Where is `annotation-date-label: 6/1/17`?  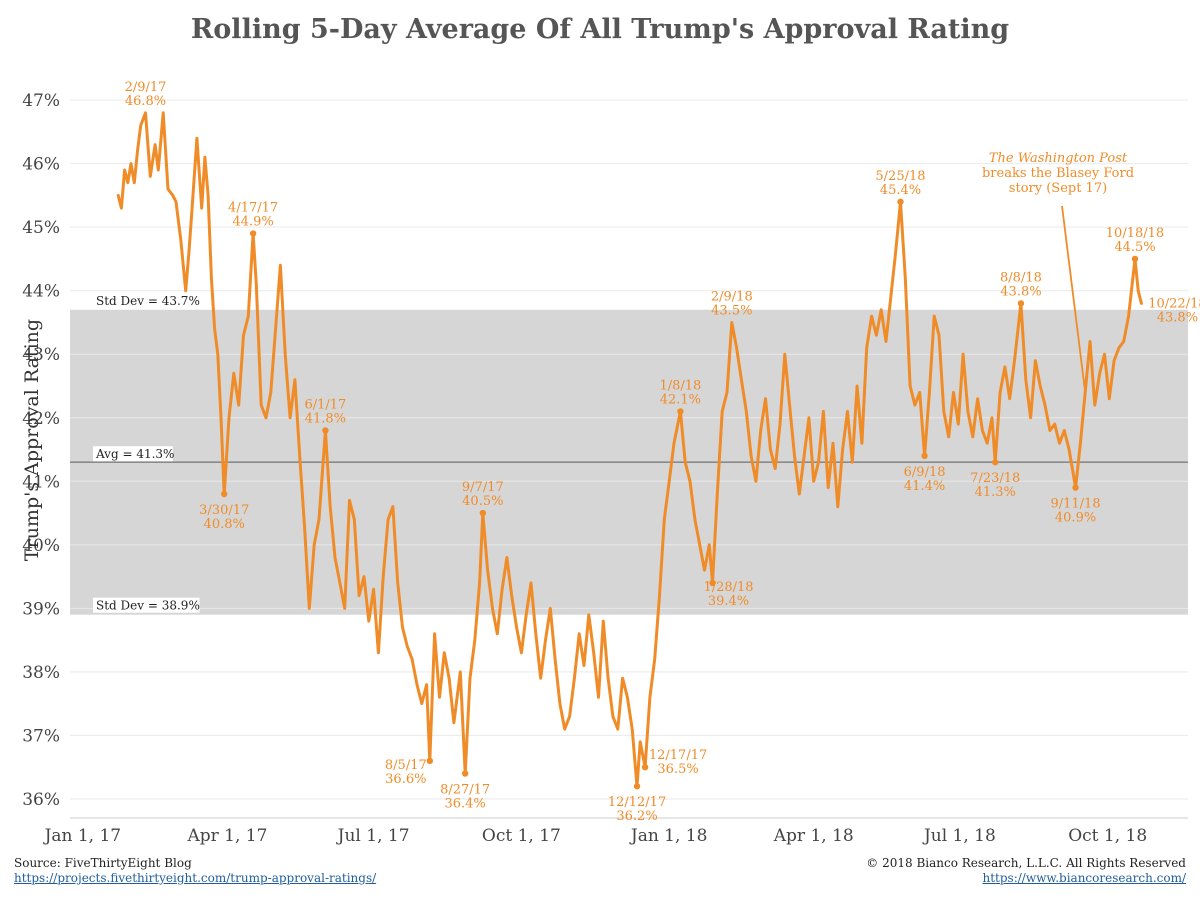
annotation-date-label: 6/1/17 is located at coordinates (325, 404).